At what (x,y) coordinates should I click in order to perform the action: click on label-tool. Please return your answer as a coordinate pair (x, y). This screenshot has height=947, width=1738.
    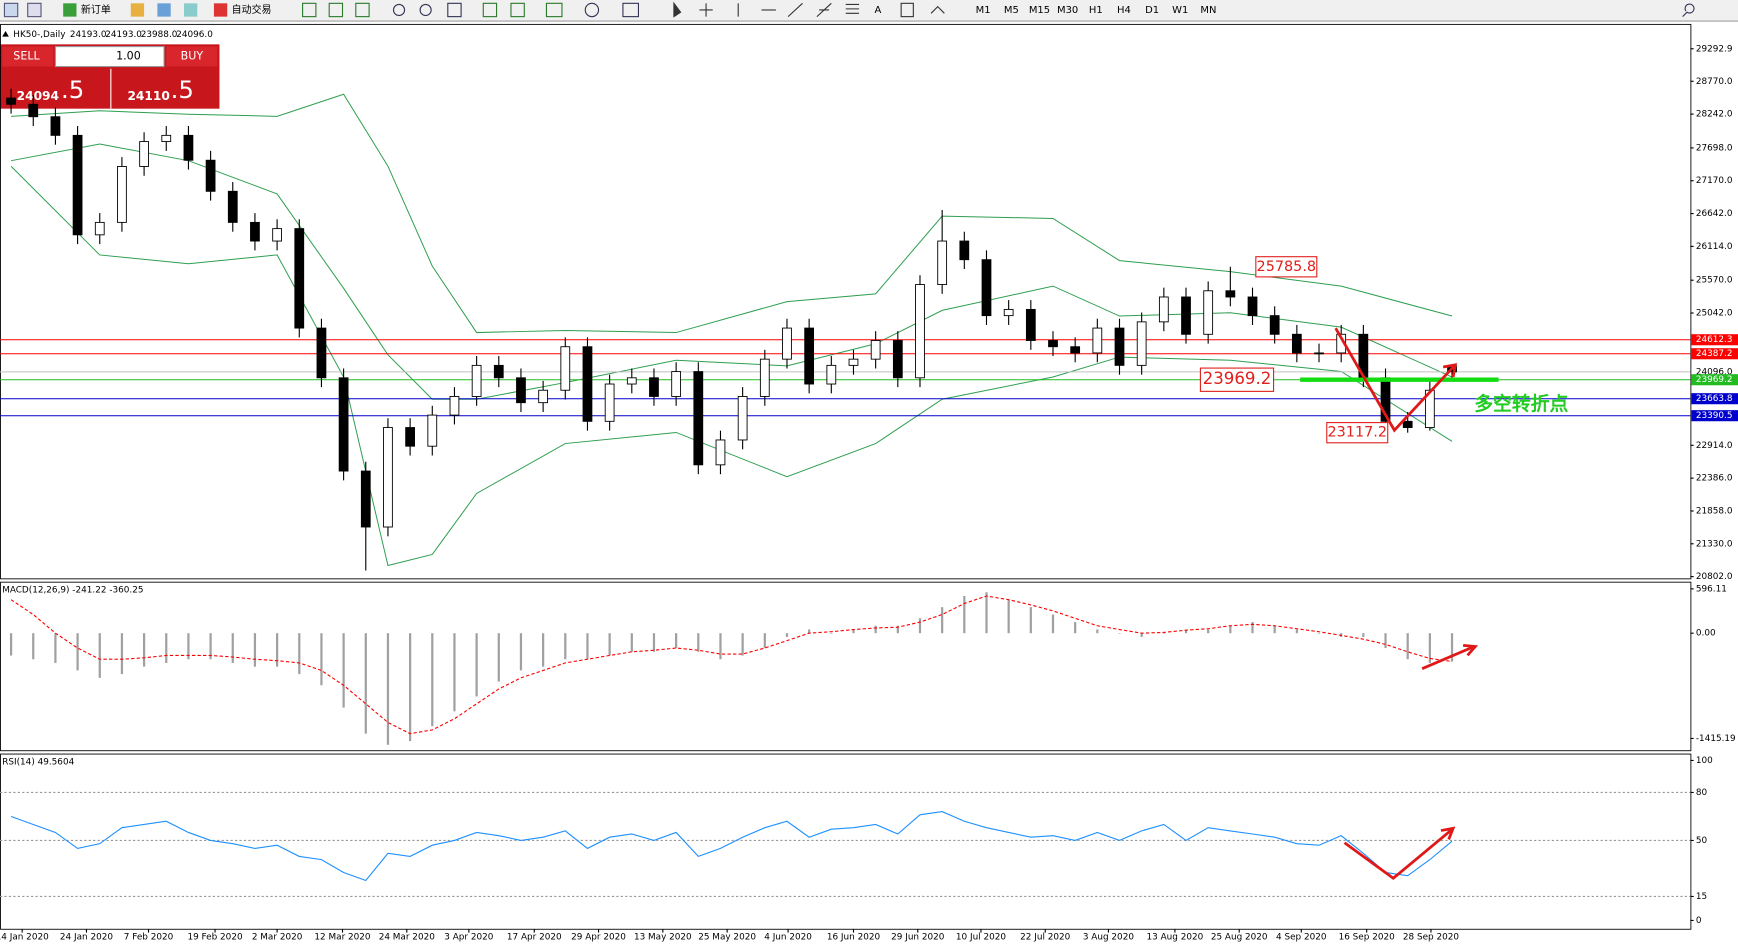
    Looking at the image, I should click on (907, 10).